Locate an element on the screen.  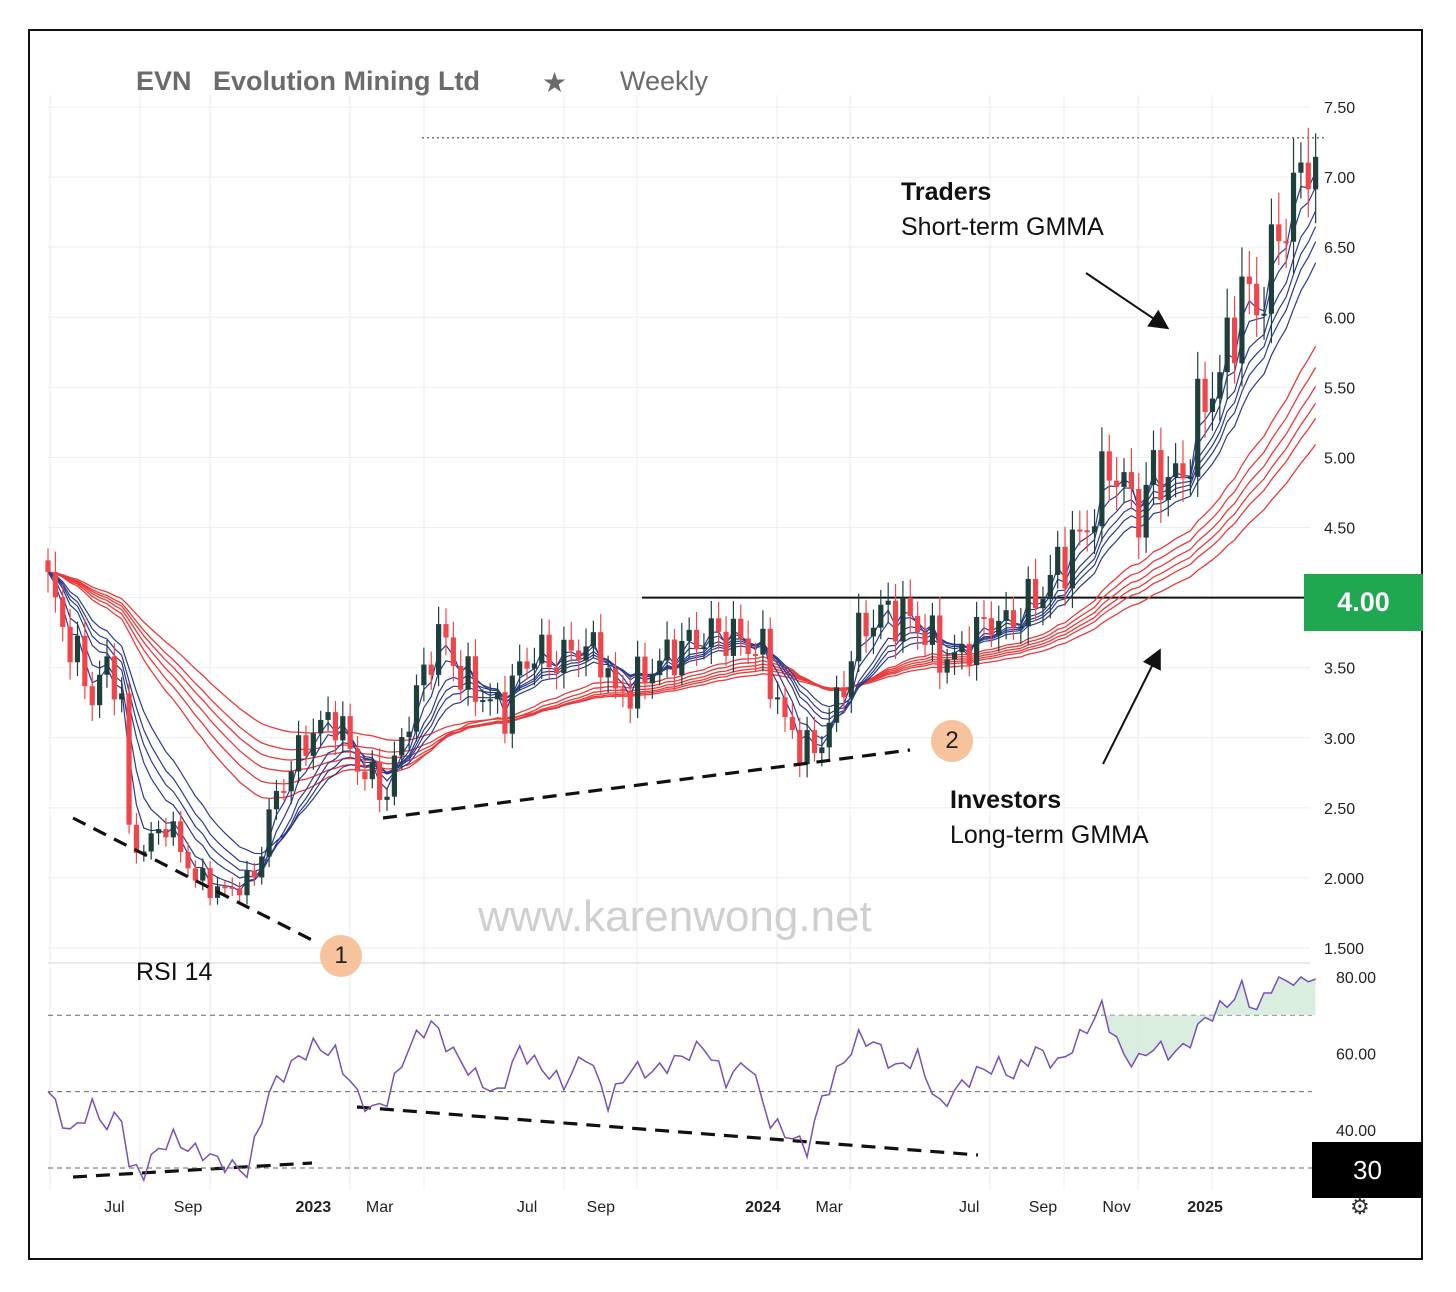
price-tick-label: 1.500 is located at coordinates (1344, 949).